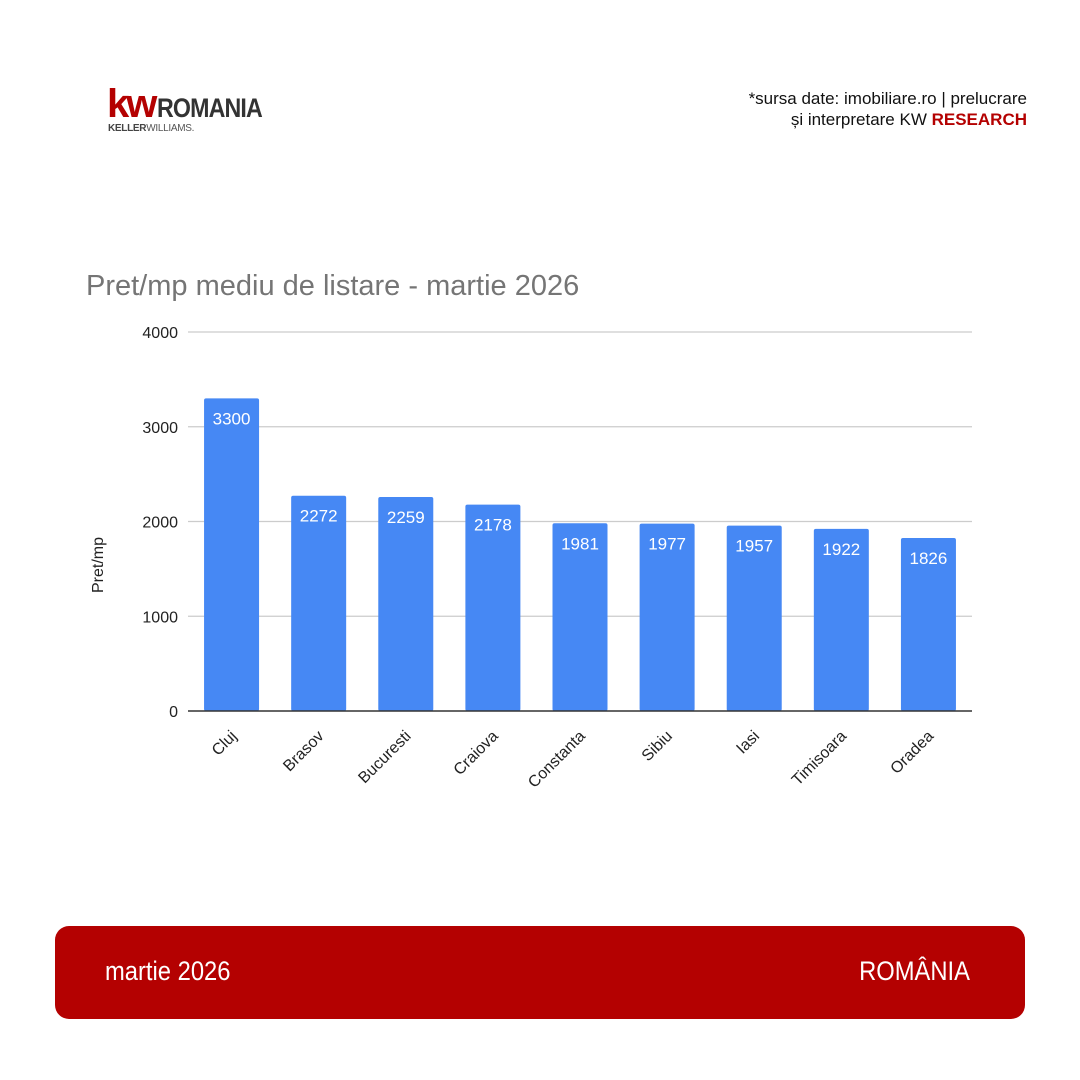 This screenshot has width=1080, height=1080. Describe the element at coordinates (841, 549) in the screenshot. I see `bar-value-label: 1922` at that location.